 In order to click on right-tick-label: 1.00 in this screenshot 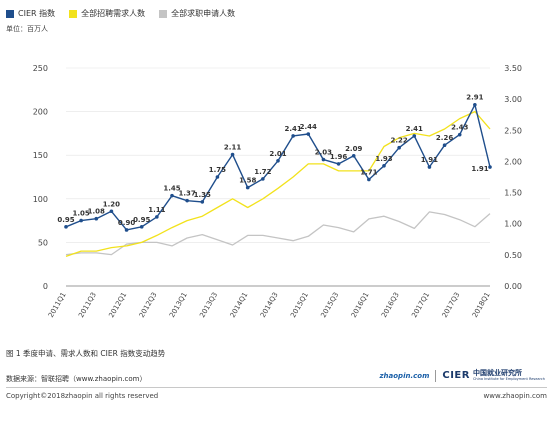, I will do `click(513, 224)`.